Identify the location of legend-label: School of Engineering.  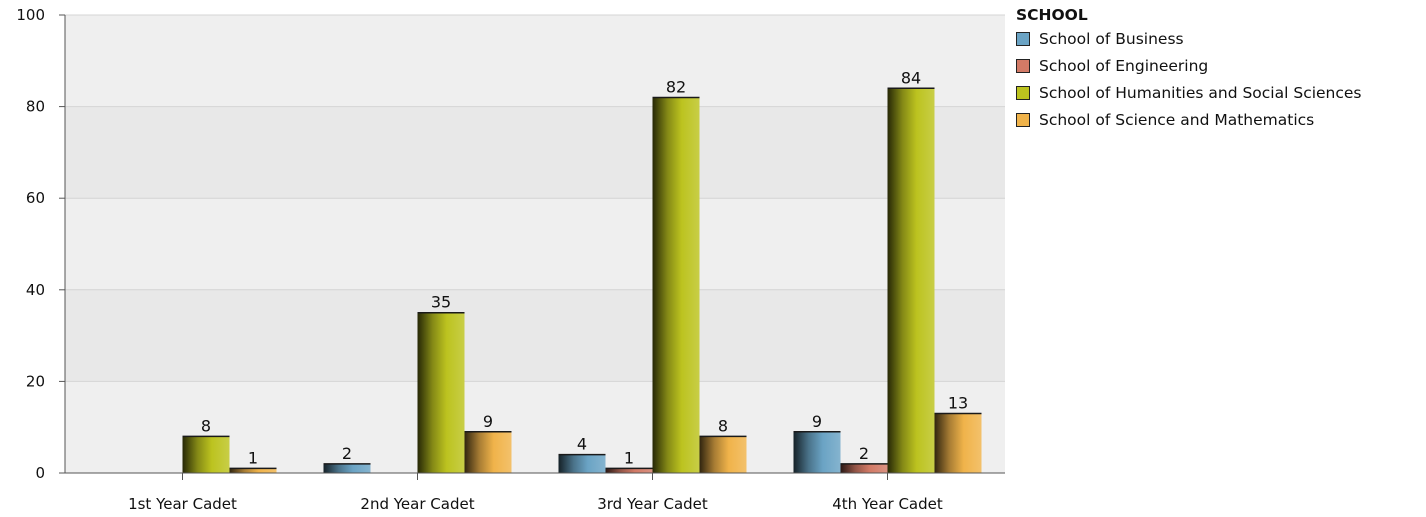
(1124, 65).